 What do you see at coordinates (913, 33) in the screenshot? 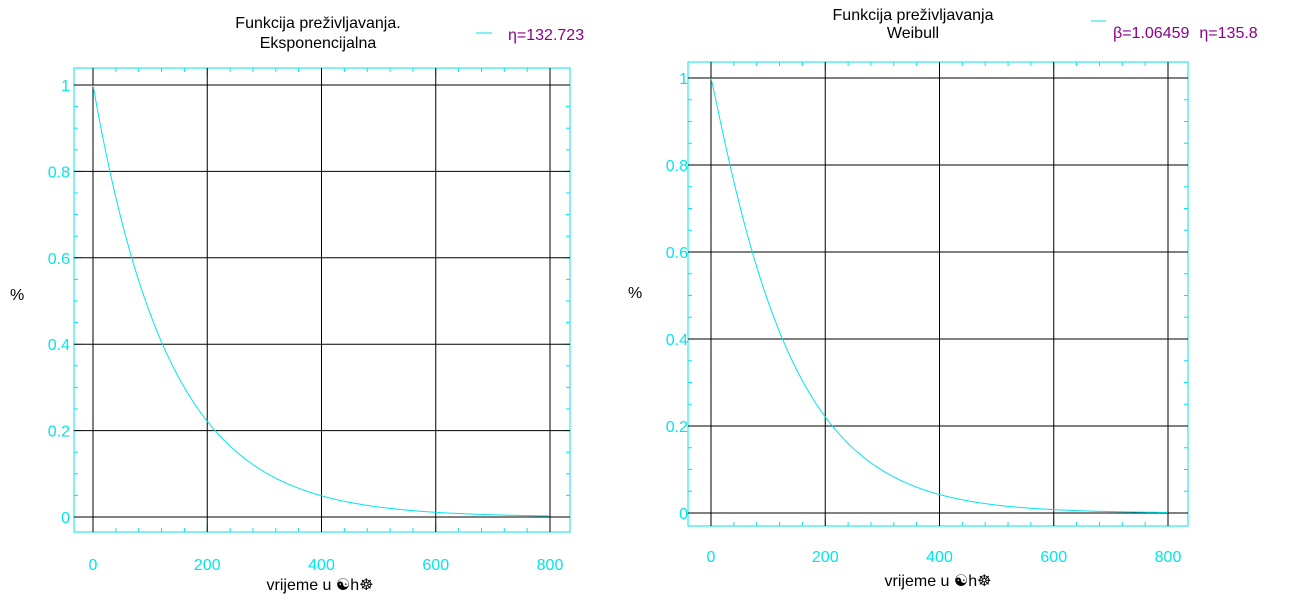
I see `chart-title-line2: Weibull` at bounding box center [913, 33].